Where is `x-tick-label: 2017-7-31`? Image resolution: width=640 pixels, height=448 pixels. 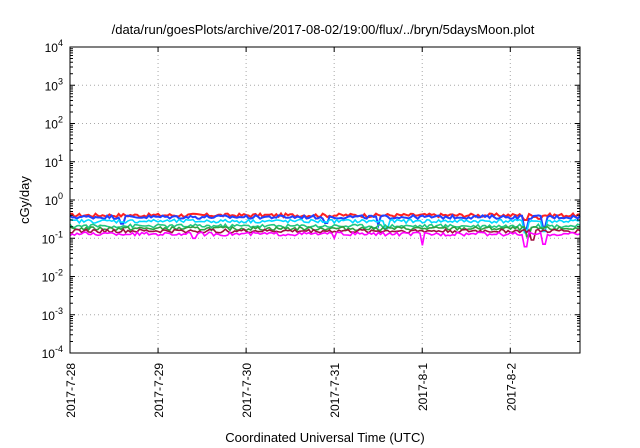 x-tick-label: 2017-7-31 is located at coordinates (335, 390).